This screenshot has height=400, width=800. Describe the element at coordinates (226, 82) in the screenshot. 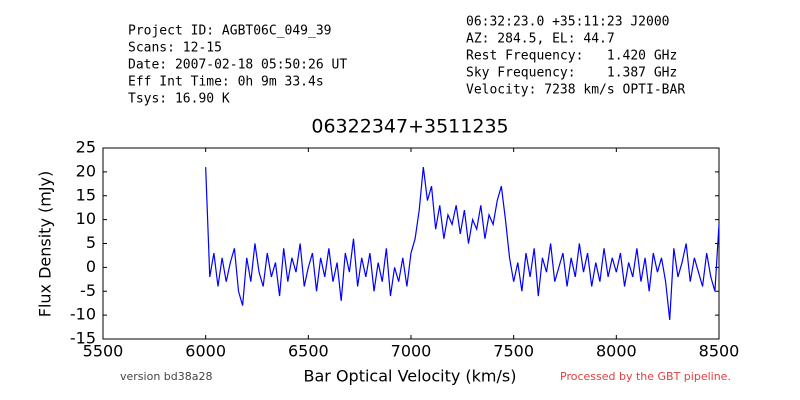

I see `info-line: Eff Int Time: 0h 9m 33.4s` at that location.